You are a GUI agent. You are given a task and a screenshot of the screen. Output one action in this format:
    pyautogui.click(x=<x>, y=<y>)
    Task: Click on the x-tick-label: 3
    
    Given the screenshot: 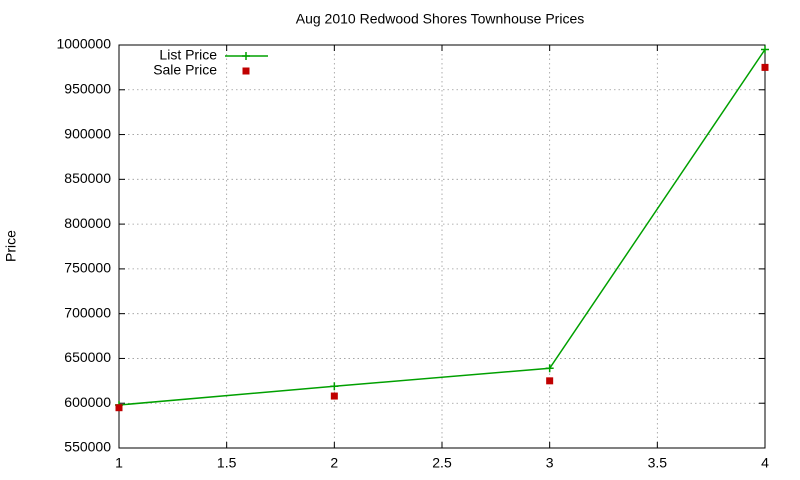 What is the action you would take?
    pyautogui.click(x=550, y=463)
    